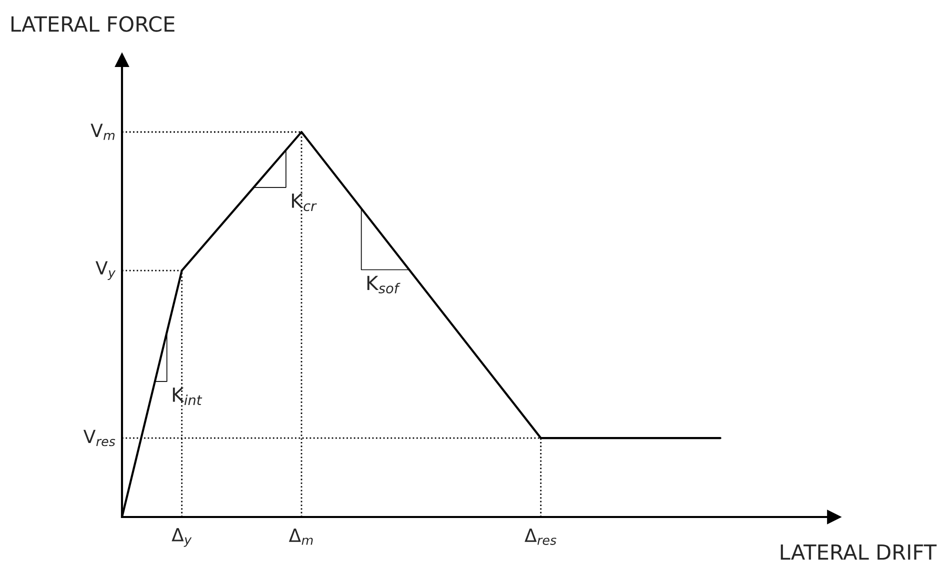  What do you see at coordinates (93, 24) in the screenshot?
I see `y-axis-title: LATERAL FORCE` at bounding box center [93, 24].